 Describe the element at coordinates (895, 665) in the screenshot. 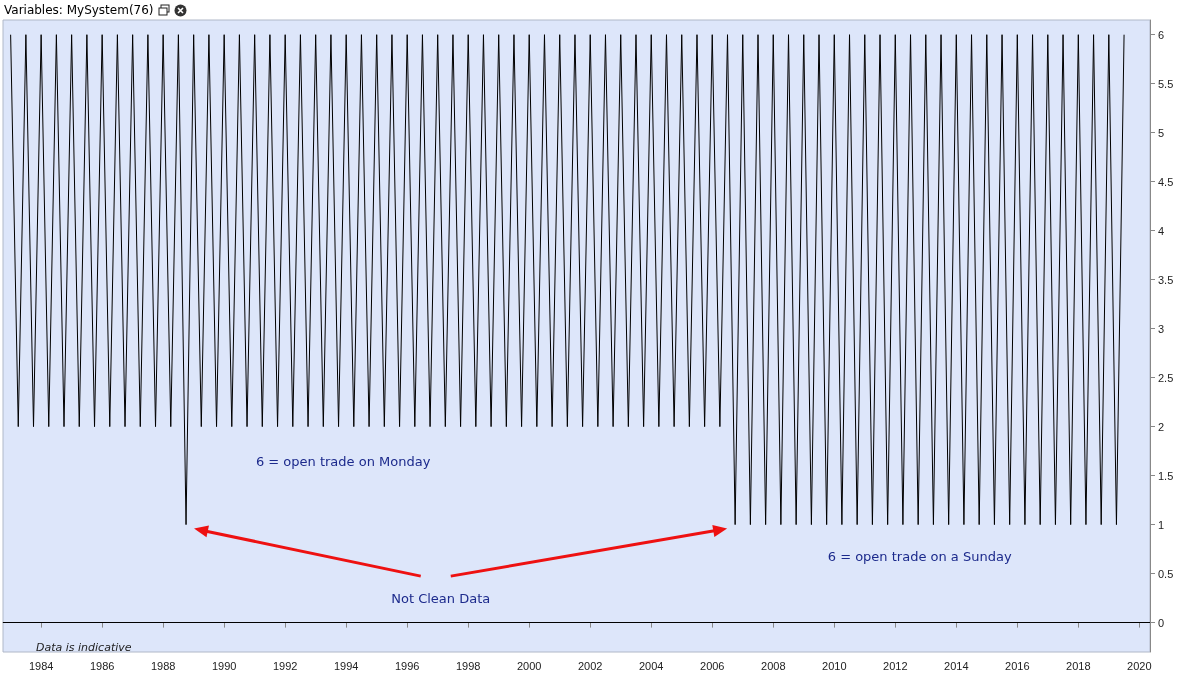

I see `x-tick-label: 2012` at that location.